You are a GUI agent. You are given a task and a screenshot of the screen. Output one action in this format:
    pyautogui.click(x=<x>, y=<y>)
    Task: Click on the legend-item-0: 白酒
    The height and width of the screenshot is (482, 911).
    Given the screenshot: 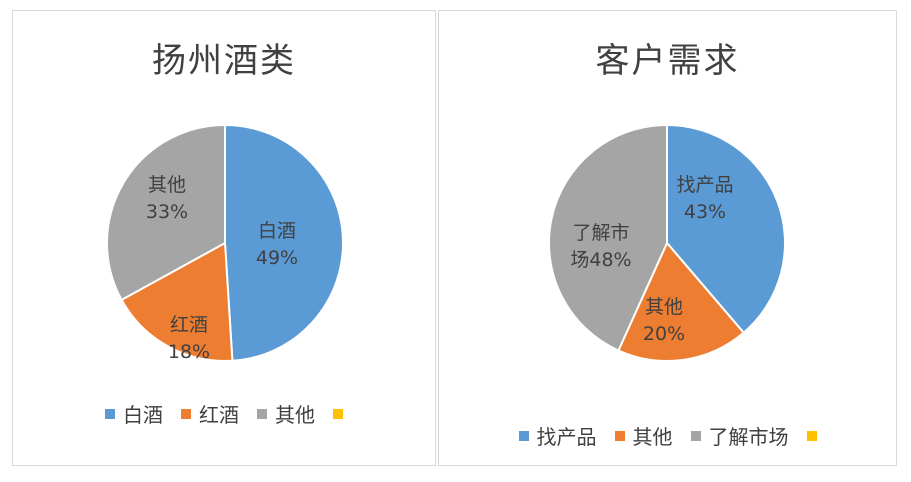 What is the action you would take?
    pyautogui.click(x=134, y=413)
    